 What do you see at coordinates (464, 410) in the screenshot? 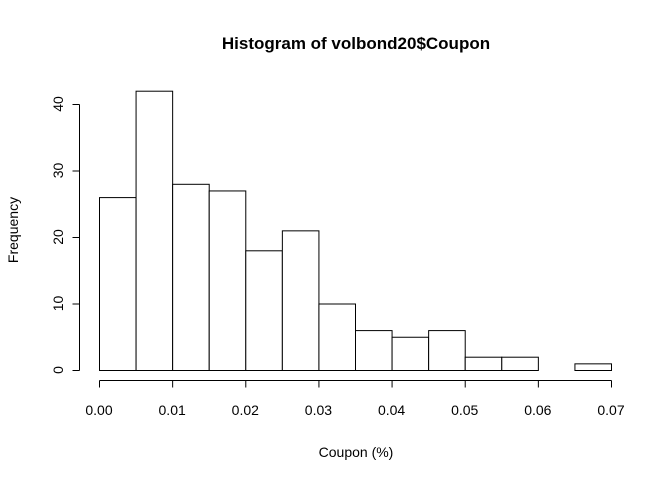
I see `x-tick-label: 0.05` at bounding box center [464, 410].